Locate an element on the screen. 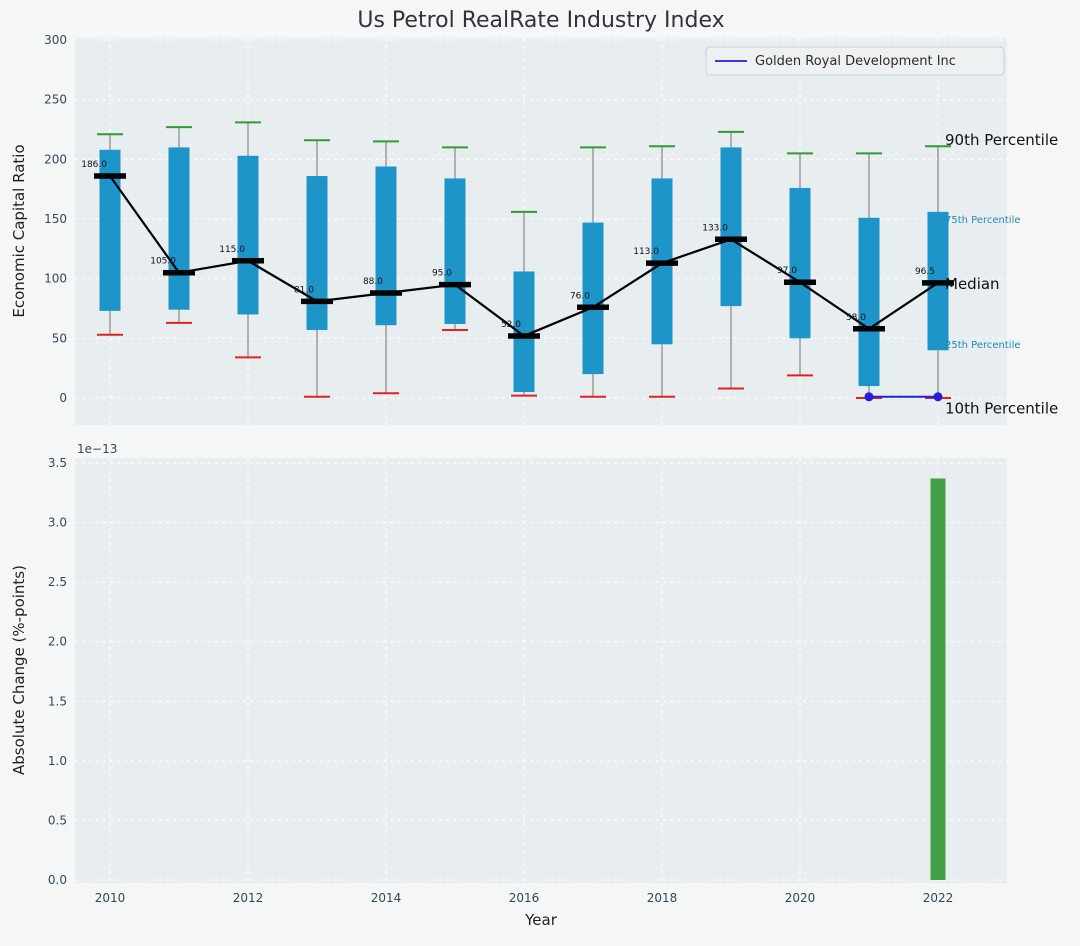  median-value-label-2020: 97.0 is located at coordinates (787, 271).